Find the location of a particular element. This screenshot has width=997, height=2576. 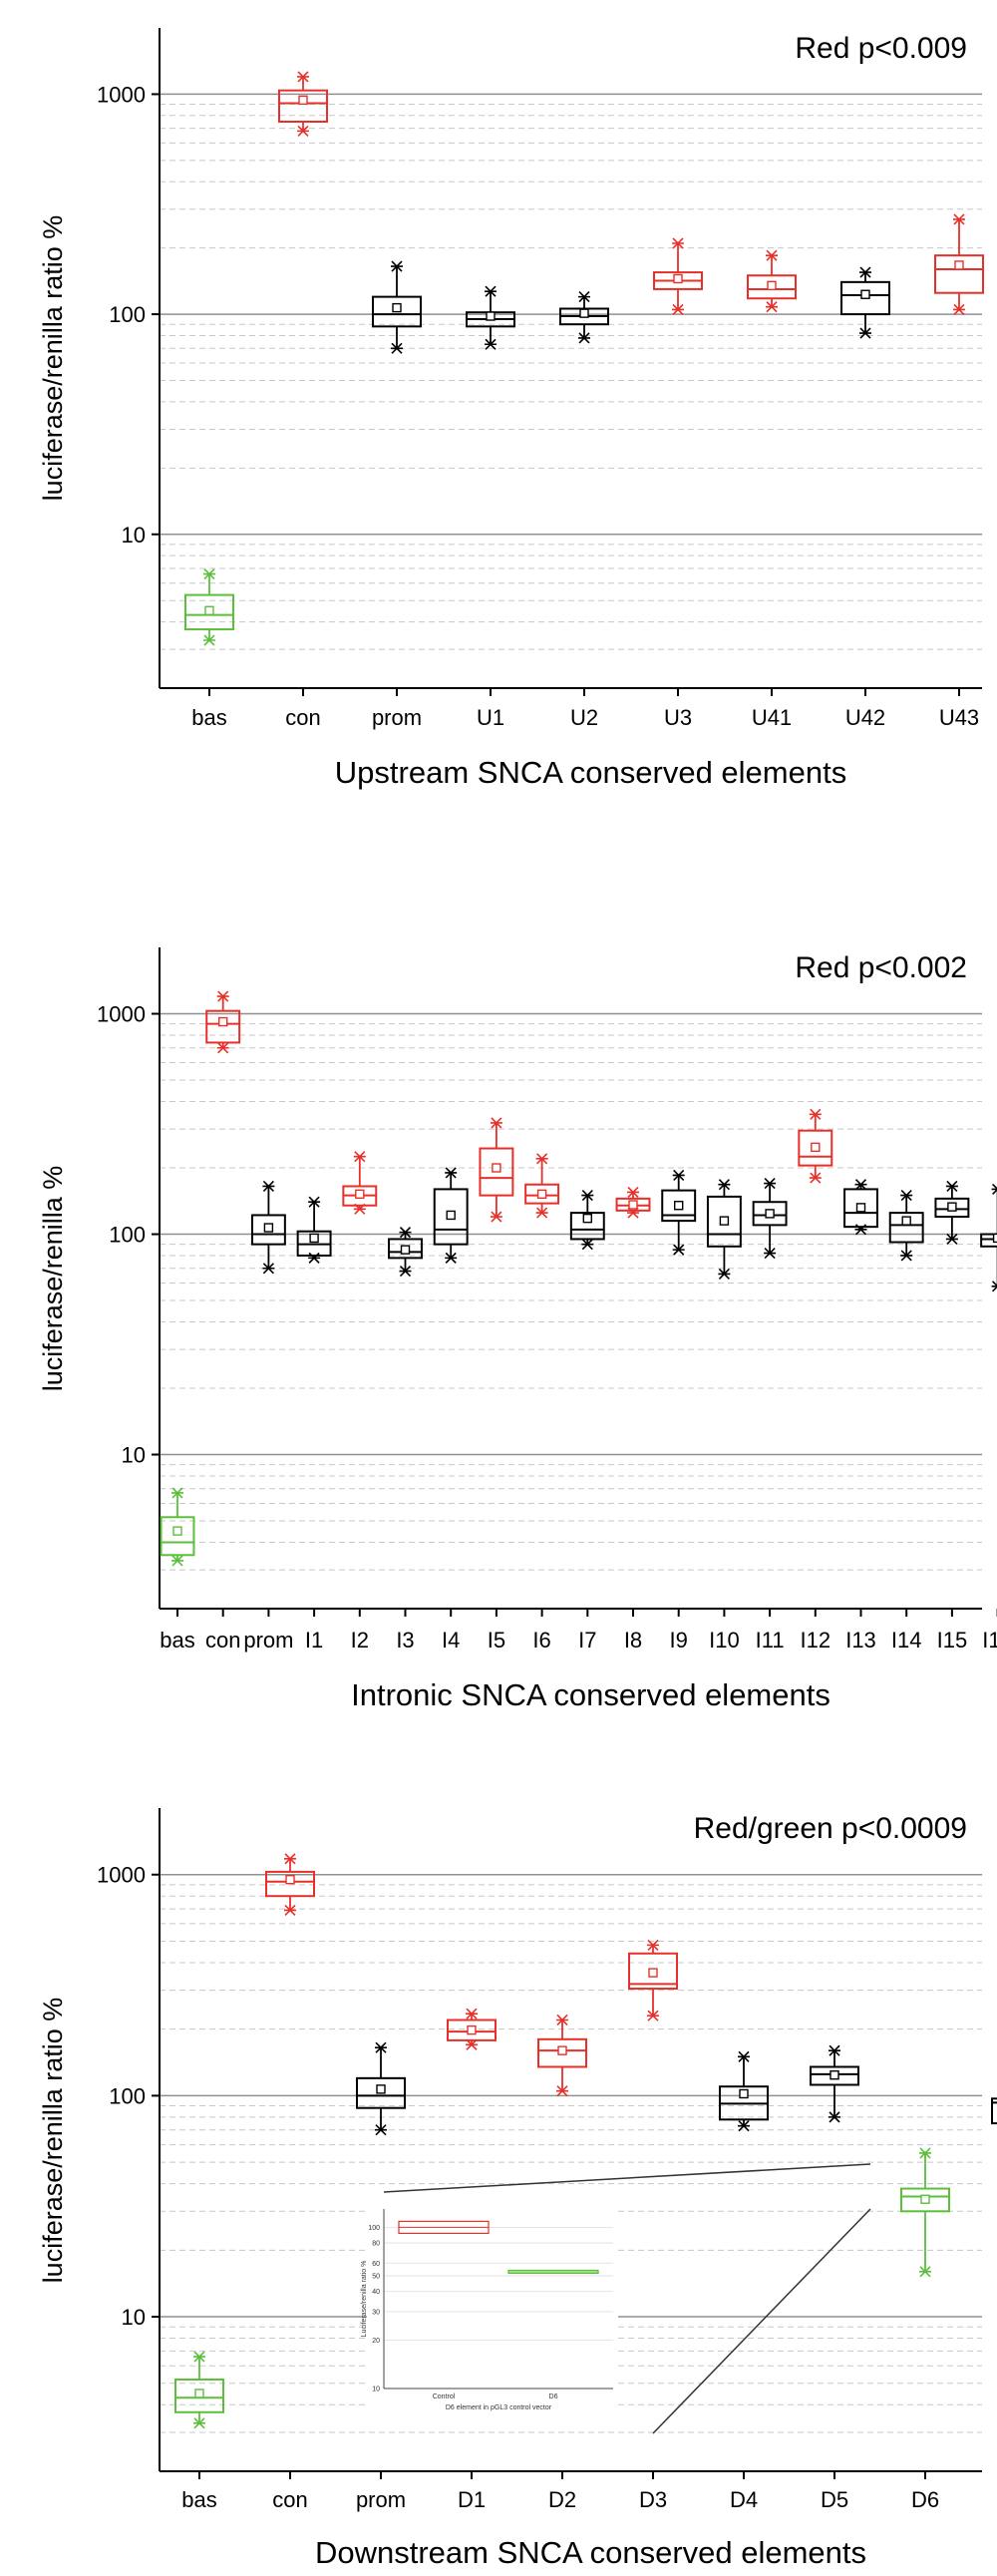

box-con: con is located at coordinates (290, 2183).